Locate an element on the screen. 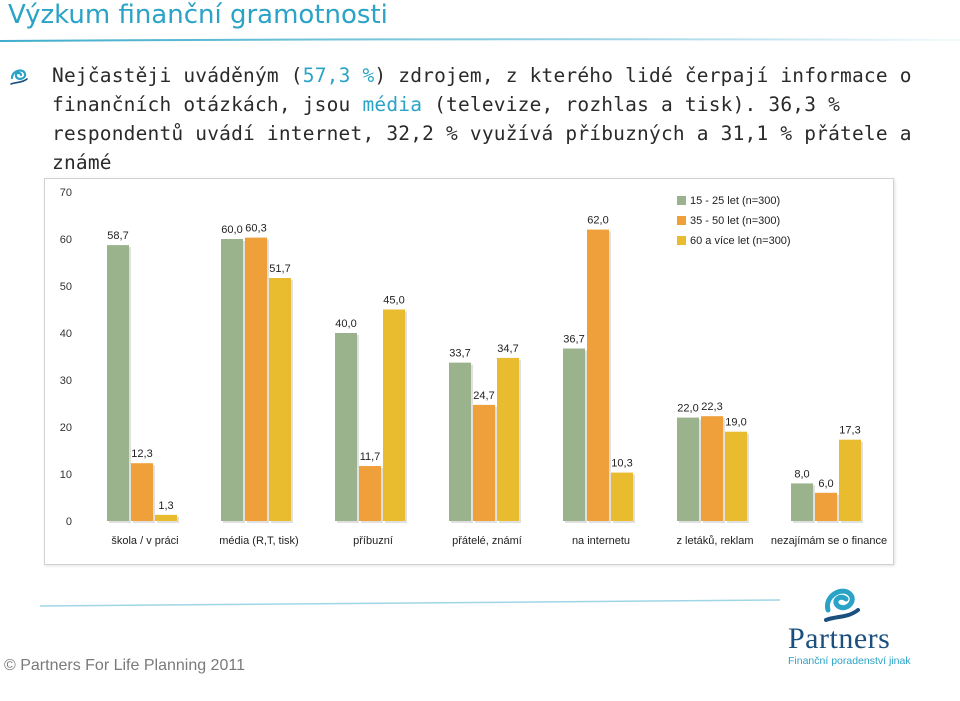 The height and width of the screenshot is (701, 960). data-label: 36,7 is located at coordinates (573, 340).